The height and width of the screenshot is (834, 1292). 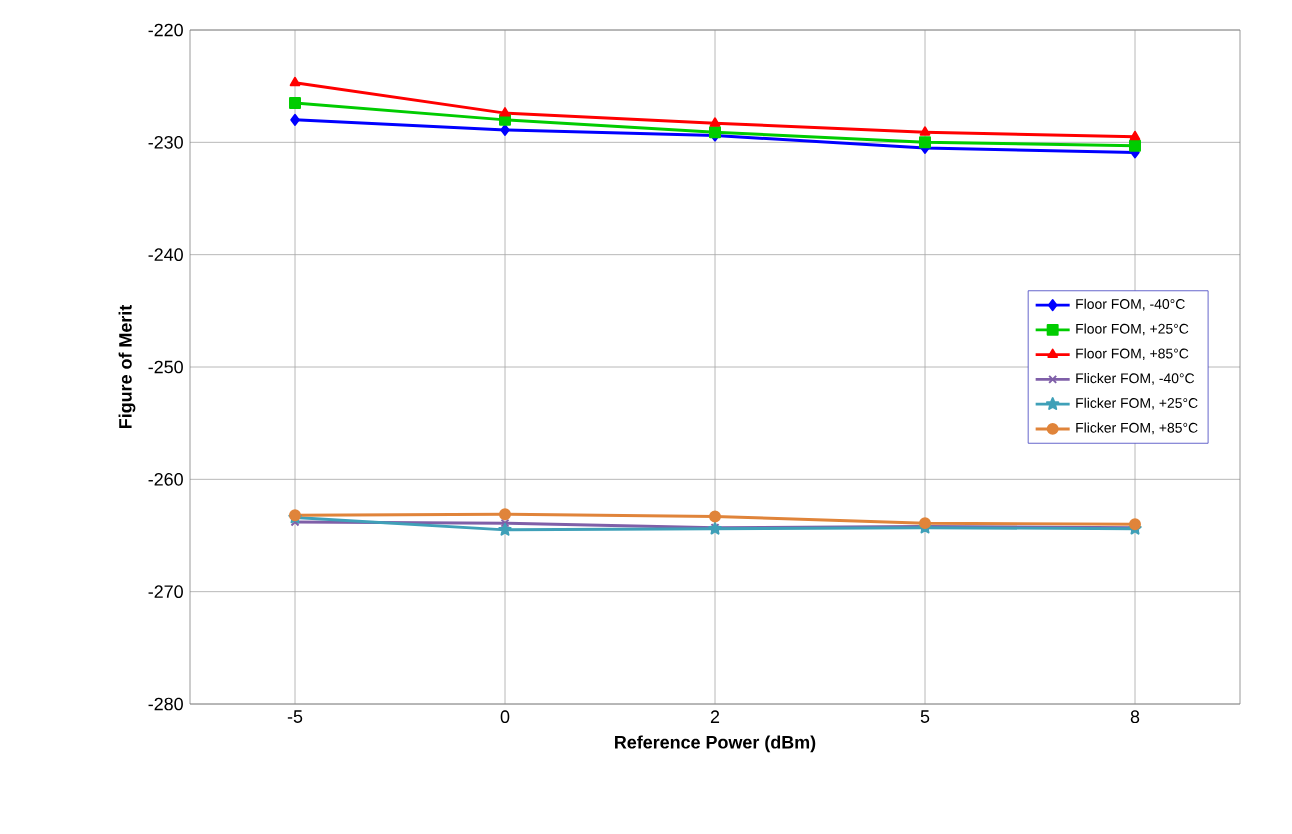 What do you see at coordinates (715, 744) in the screenshot?
I see `x-axis-title: Reference Power (dBm)` at bounding box center [715, 744].